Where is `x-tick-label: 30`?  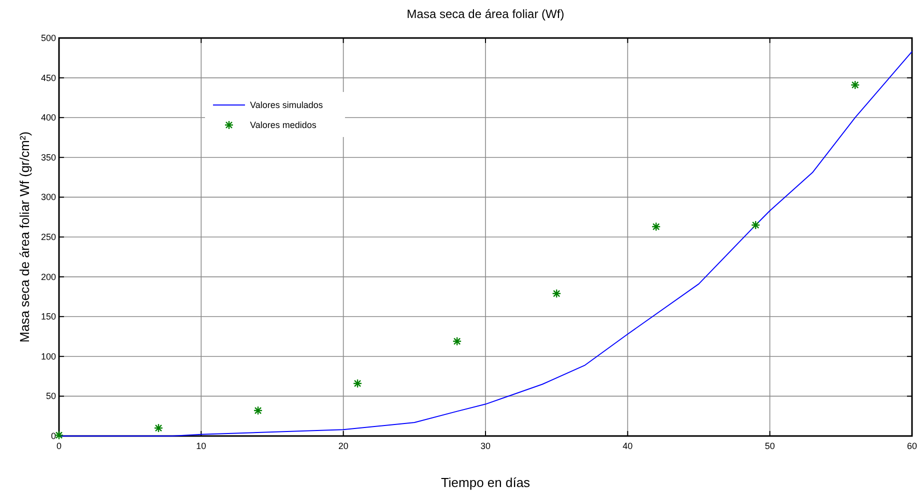
x-tick-label: 30 is located at coordinates (485, 446).